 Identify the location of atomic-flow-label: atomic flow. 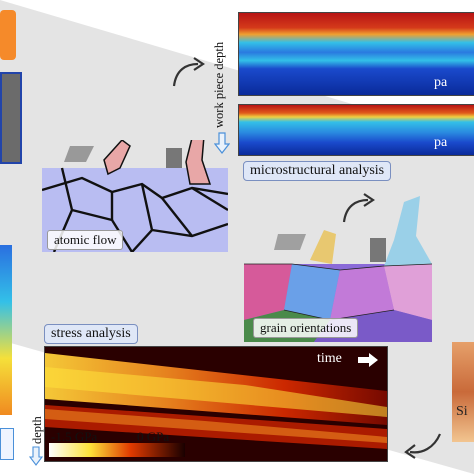
(85, 240).